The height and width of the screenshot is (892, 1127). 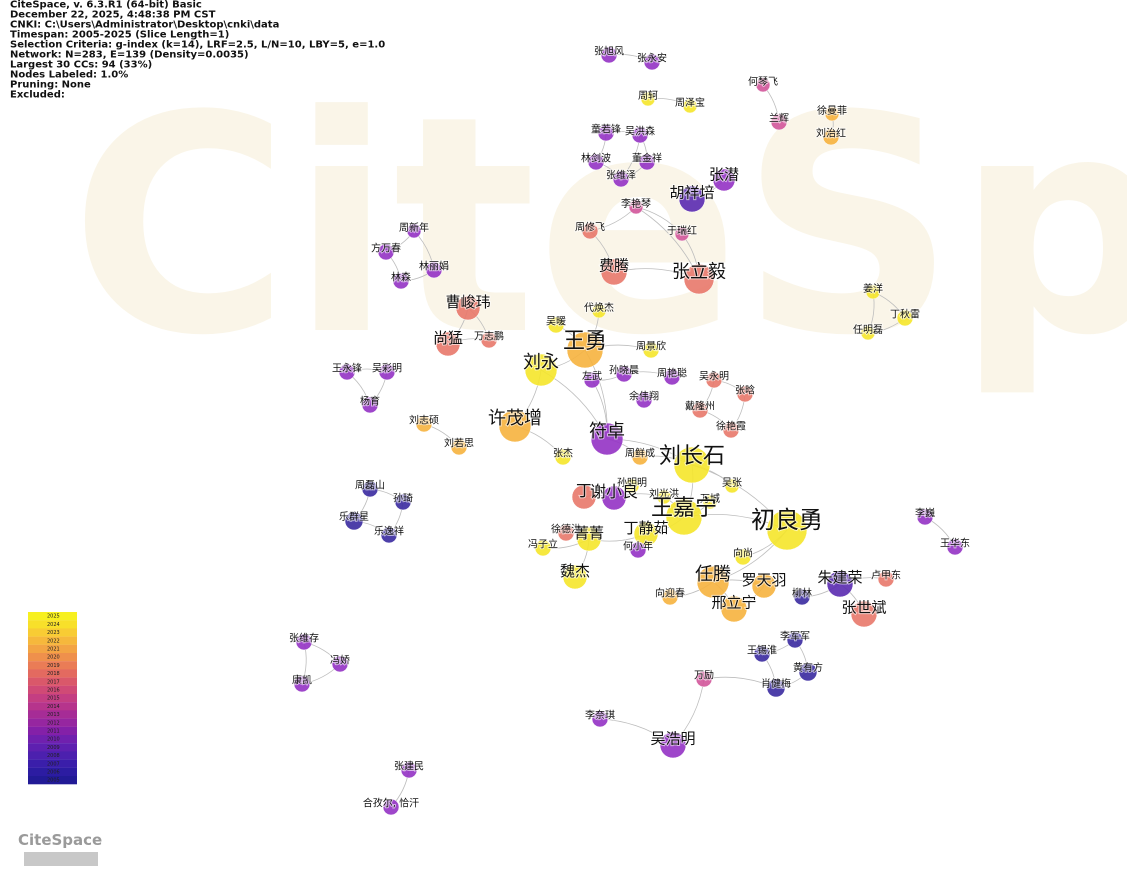 I want to click on node-label: 张杰, so click(x=563, y=453).